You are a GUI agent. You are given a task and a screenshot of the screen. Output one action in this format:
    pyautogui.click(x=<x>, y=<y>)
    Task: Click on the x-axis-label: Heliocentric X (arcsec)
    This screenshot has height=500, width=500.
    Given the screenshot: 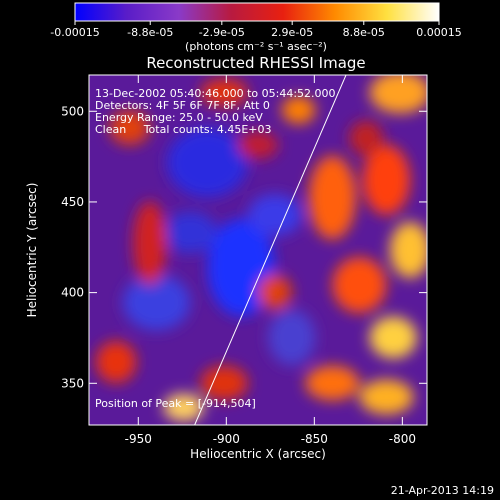 What is the action you would take?
    pyautogui.click(x=258, y=454)
    